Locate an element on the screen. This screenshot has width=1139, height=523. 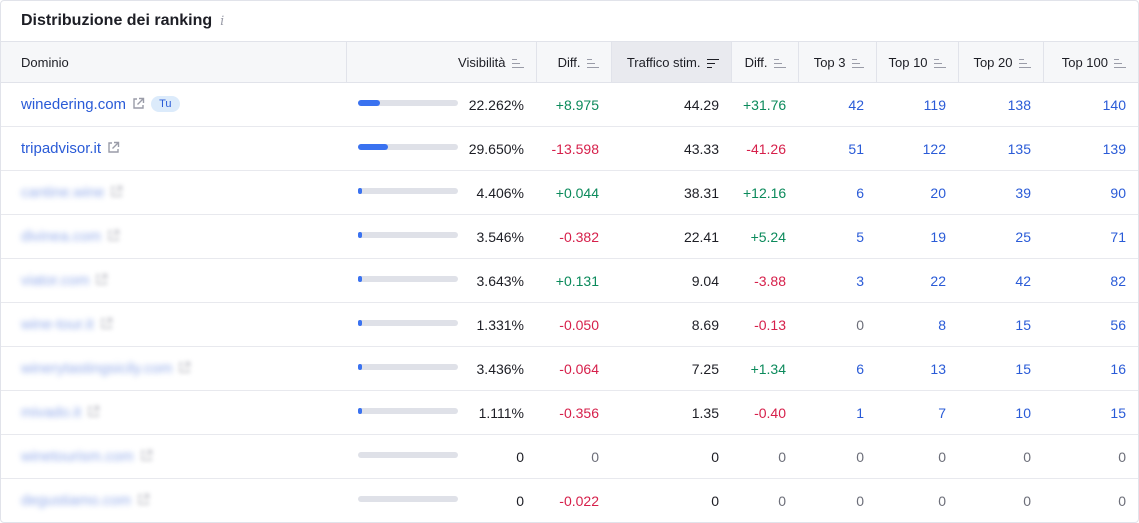
top10-count: 13 is located at coordinates (917, 368).